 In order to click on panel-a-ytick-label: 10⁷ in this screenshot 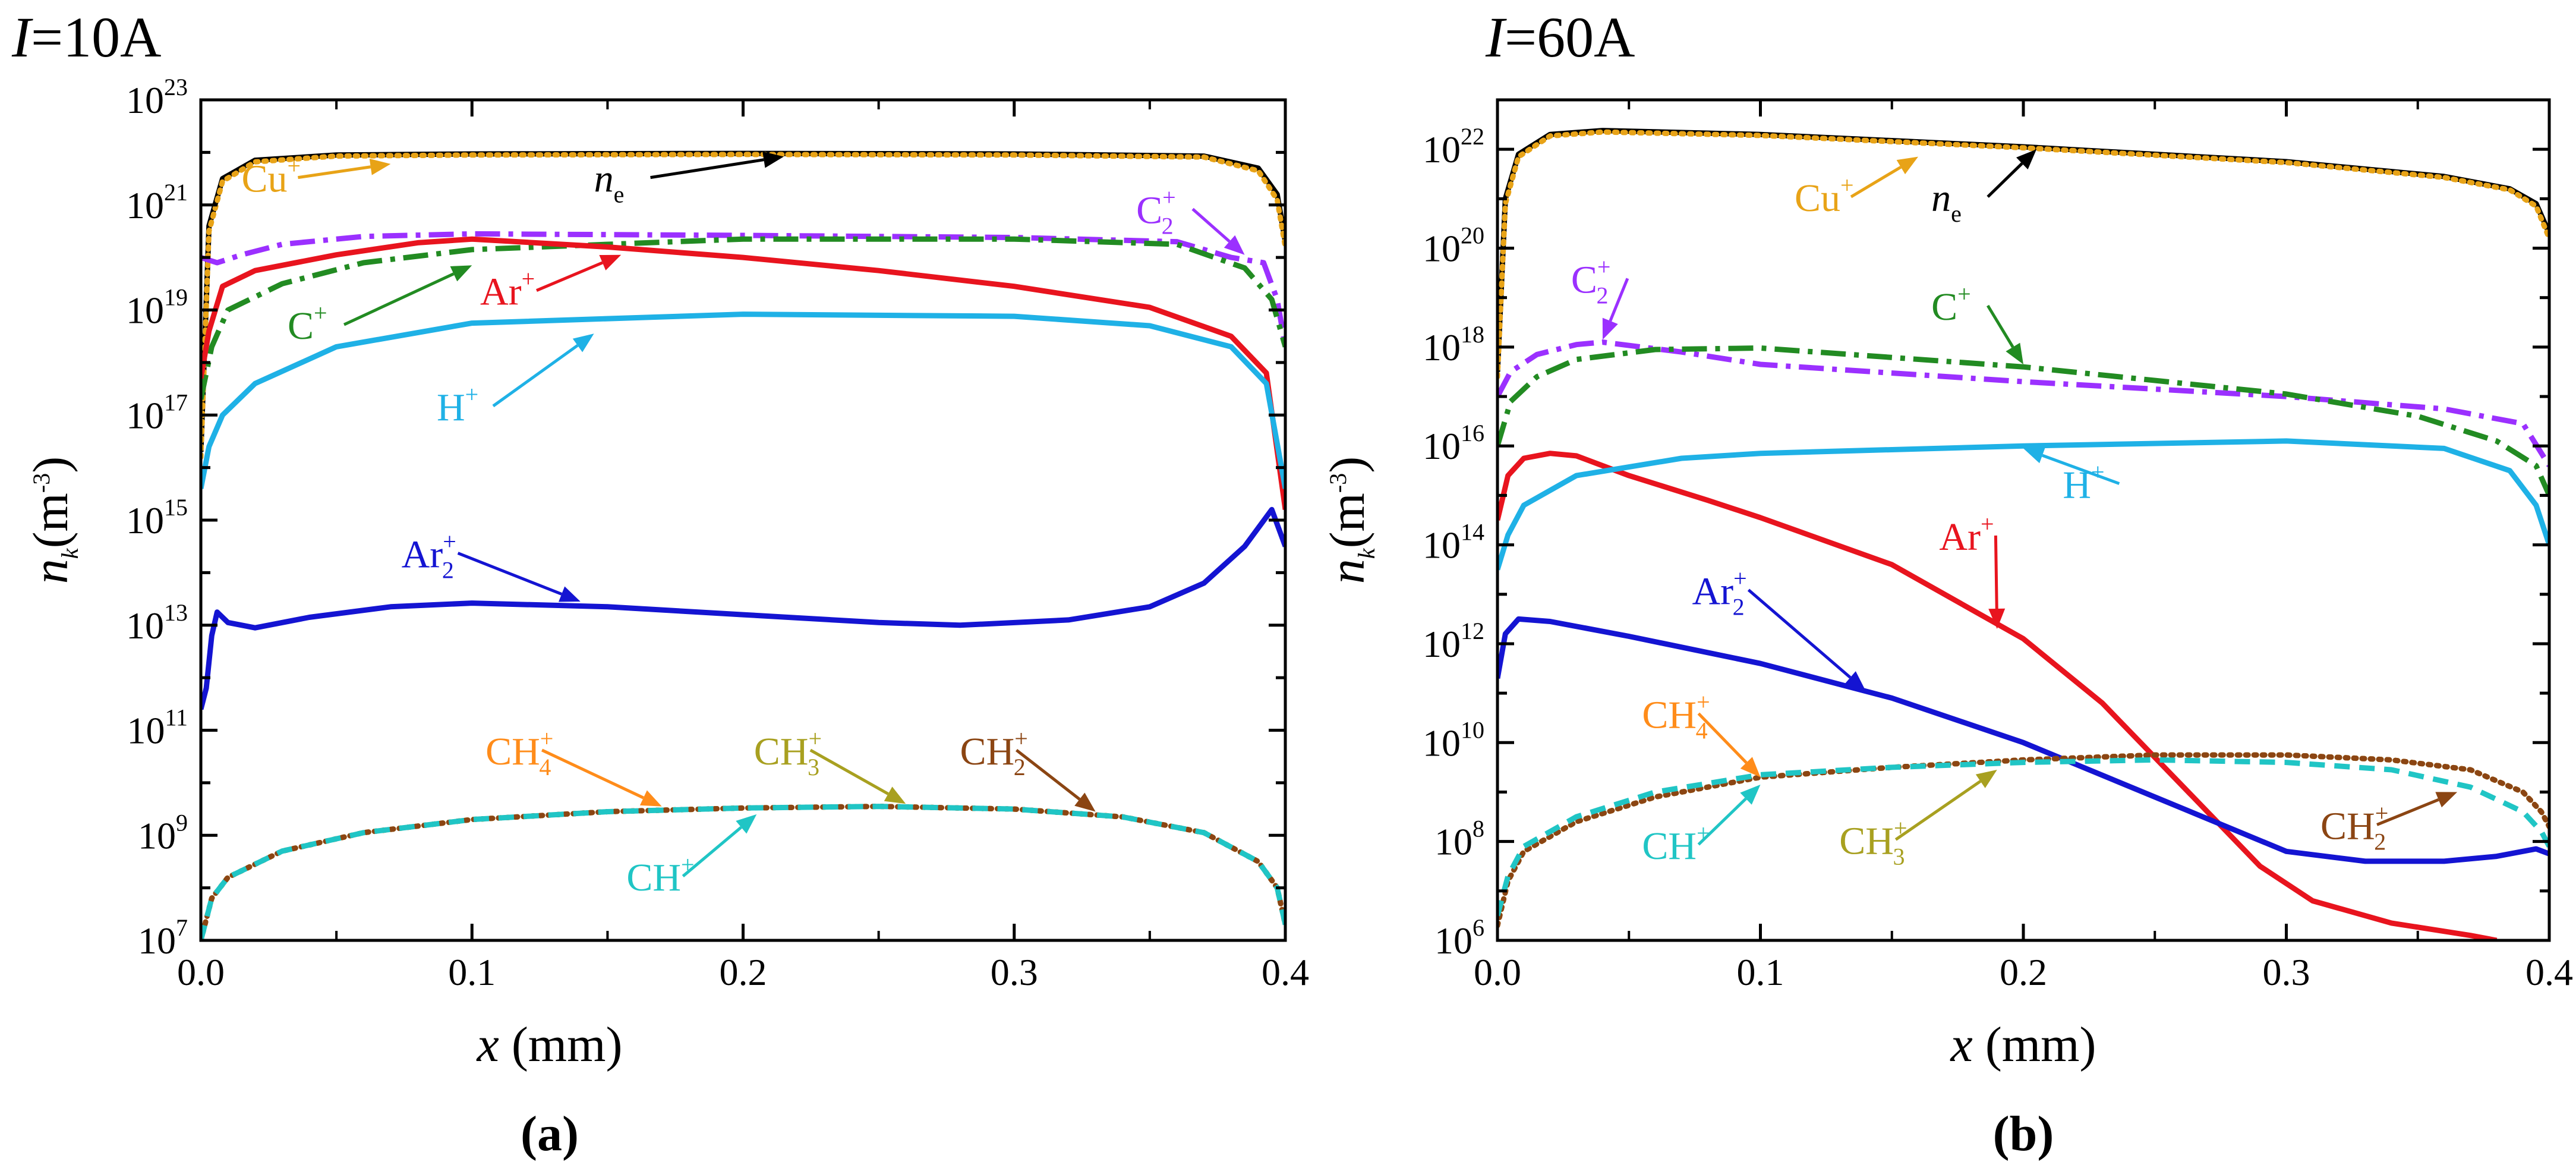, I will do `click(163, 938)`.